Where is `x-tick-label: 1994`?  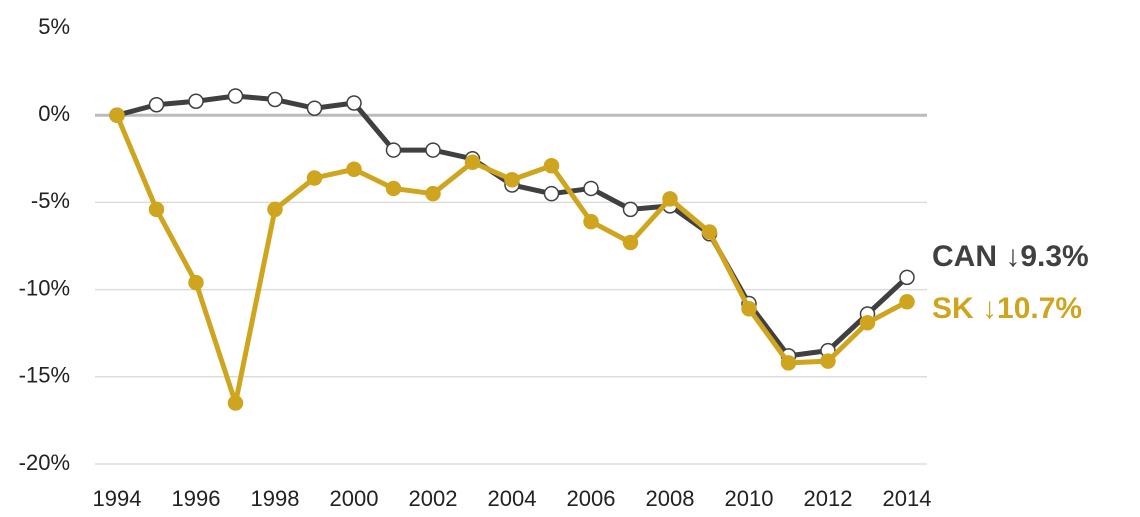
x-tick-label: 1994 is located at coordinates (117, 498).